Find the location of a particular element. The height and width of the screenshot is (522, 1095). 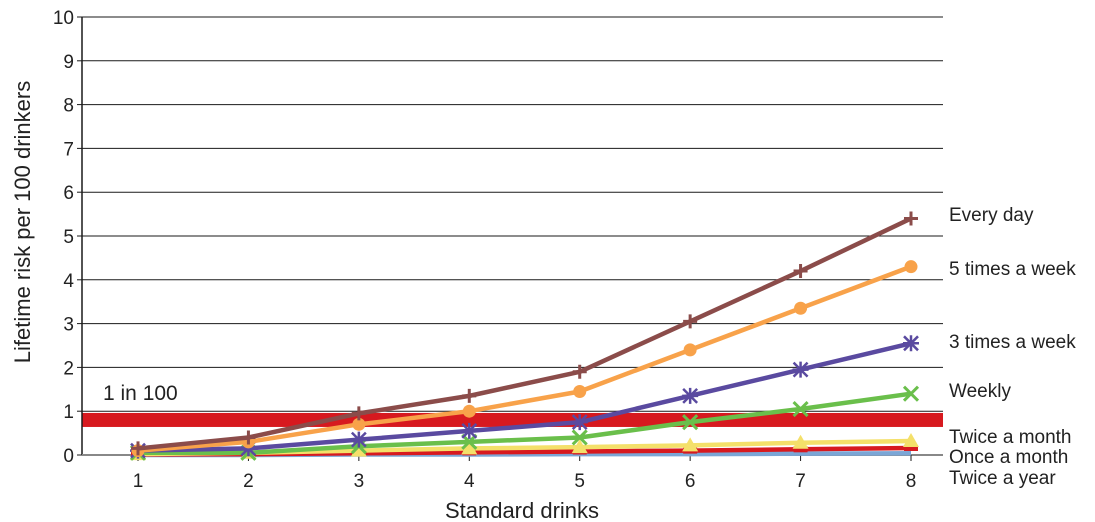

x-tick-label-3: 3 is located at coordinates (359, 481).